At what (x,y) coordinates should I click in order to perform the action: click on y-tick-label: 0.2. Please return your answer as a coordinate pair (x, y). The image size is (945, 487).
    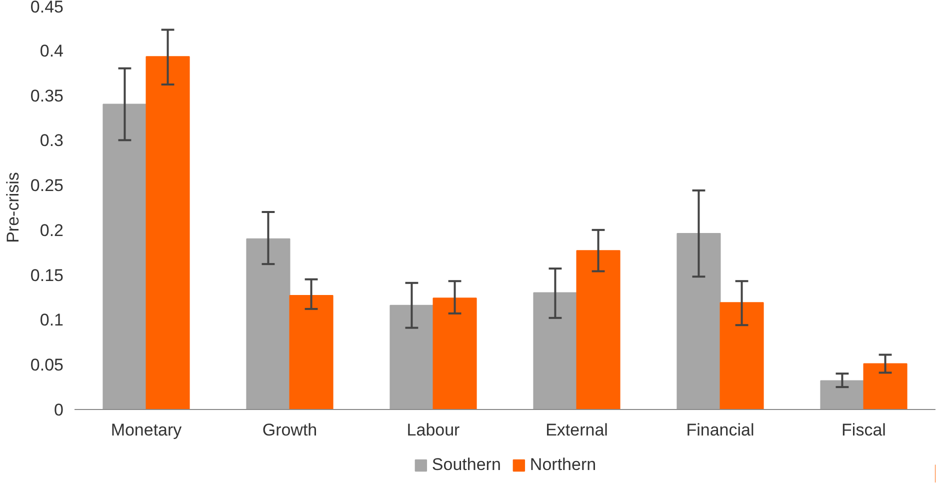
    Looking at the image, I should click on (52, 230).